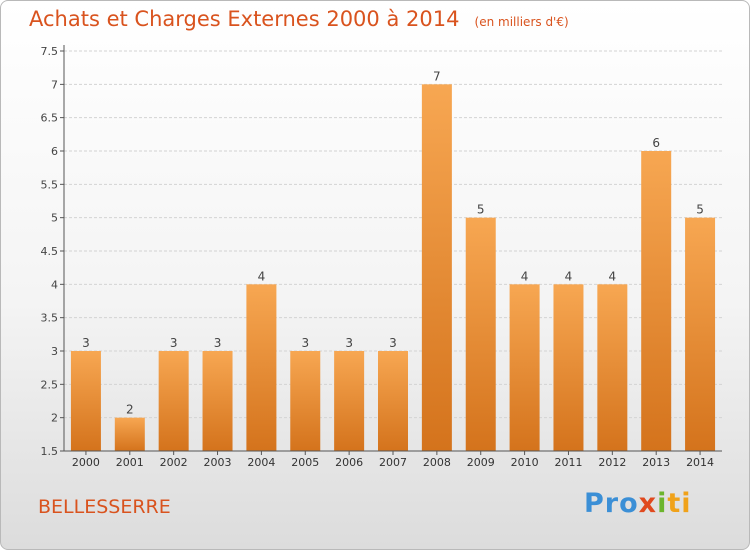 Image resolution: width=750 pixels, height=550 pixels. I want to click on commune-name: BELLESSERRE, so click(104, 507).